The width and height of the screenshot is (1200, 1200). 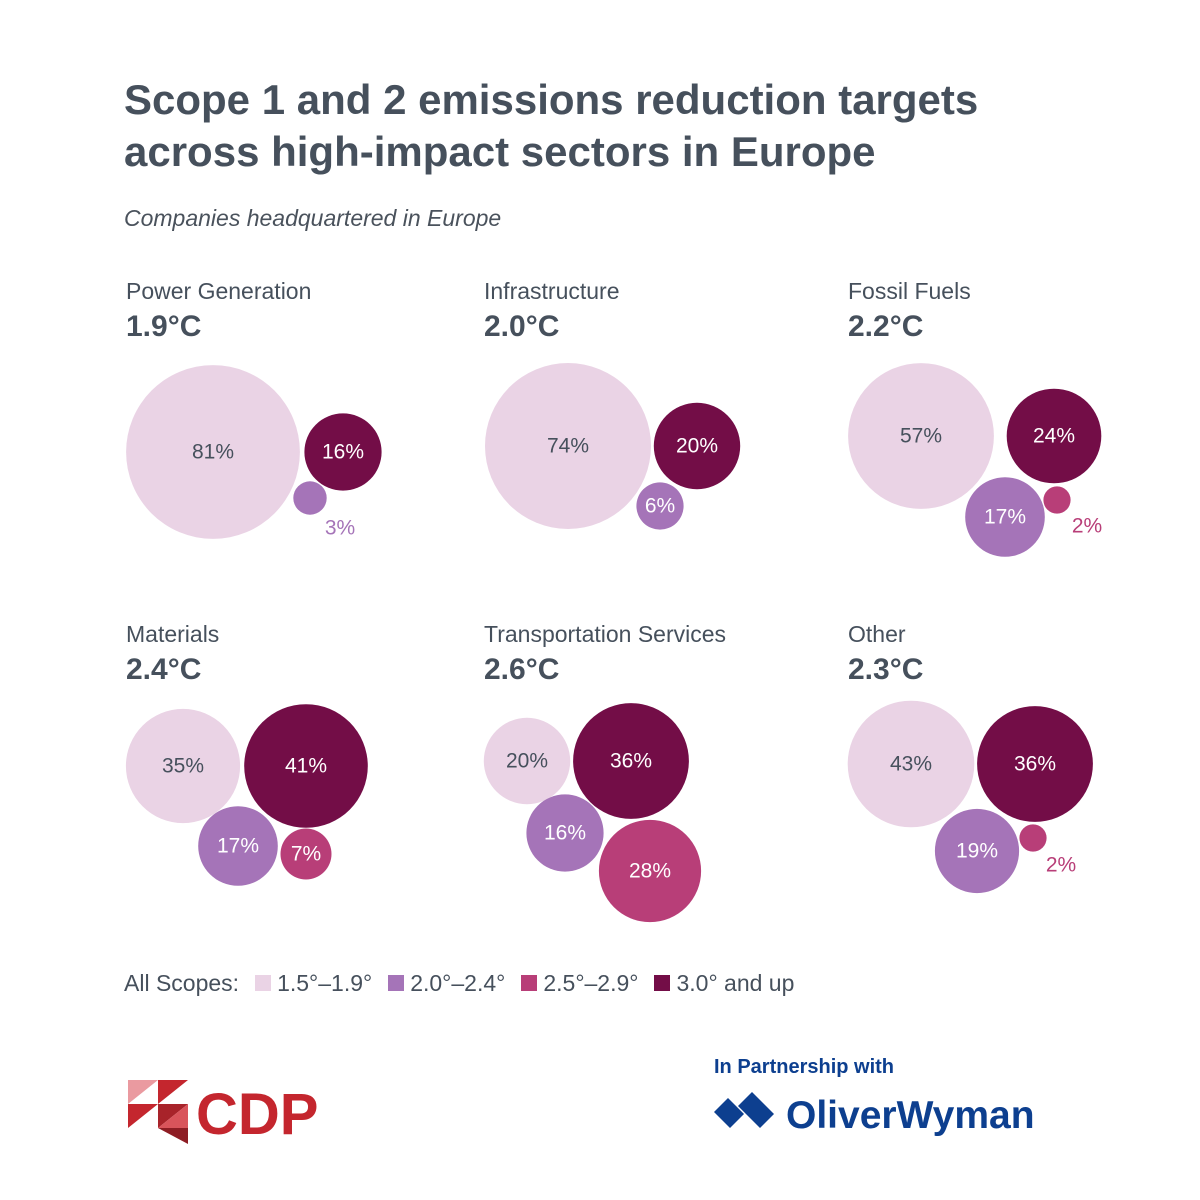 What do you see at coordinates (910, 1115) in the screenshot?
I see `oliver-wyman-logo-text: OliverWyman` at bounding box center [910, 1115].